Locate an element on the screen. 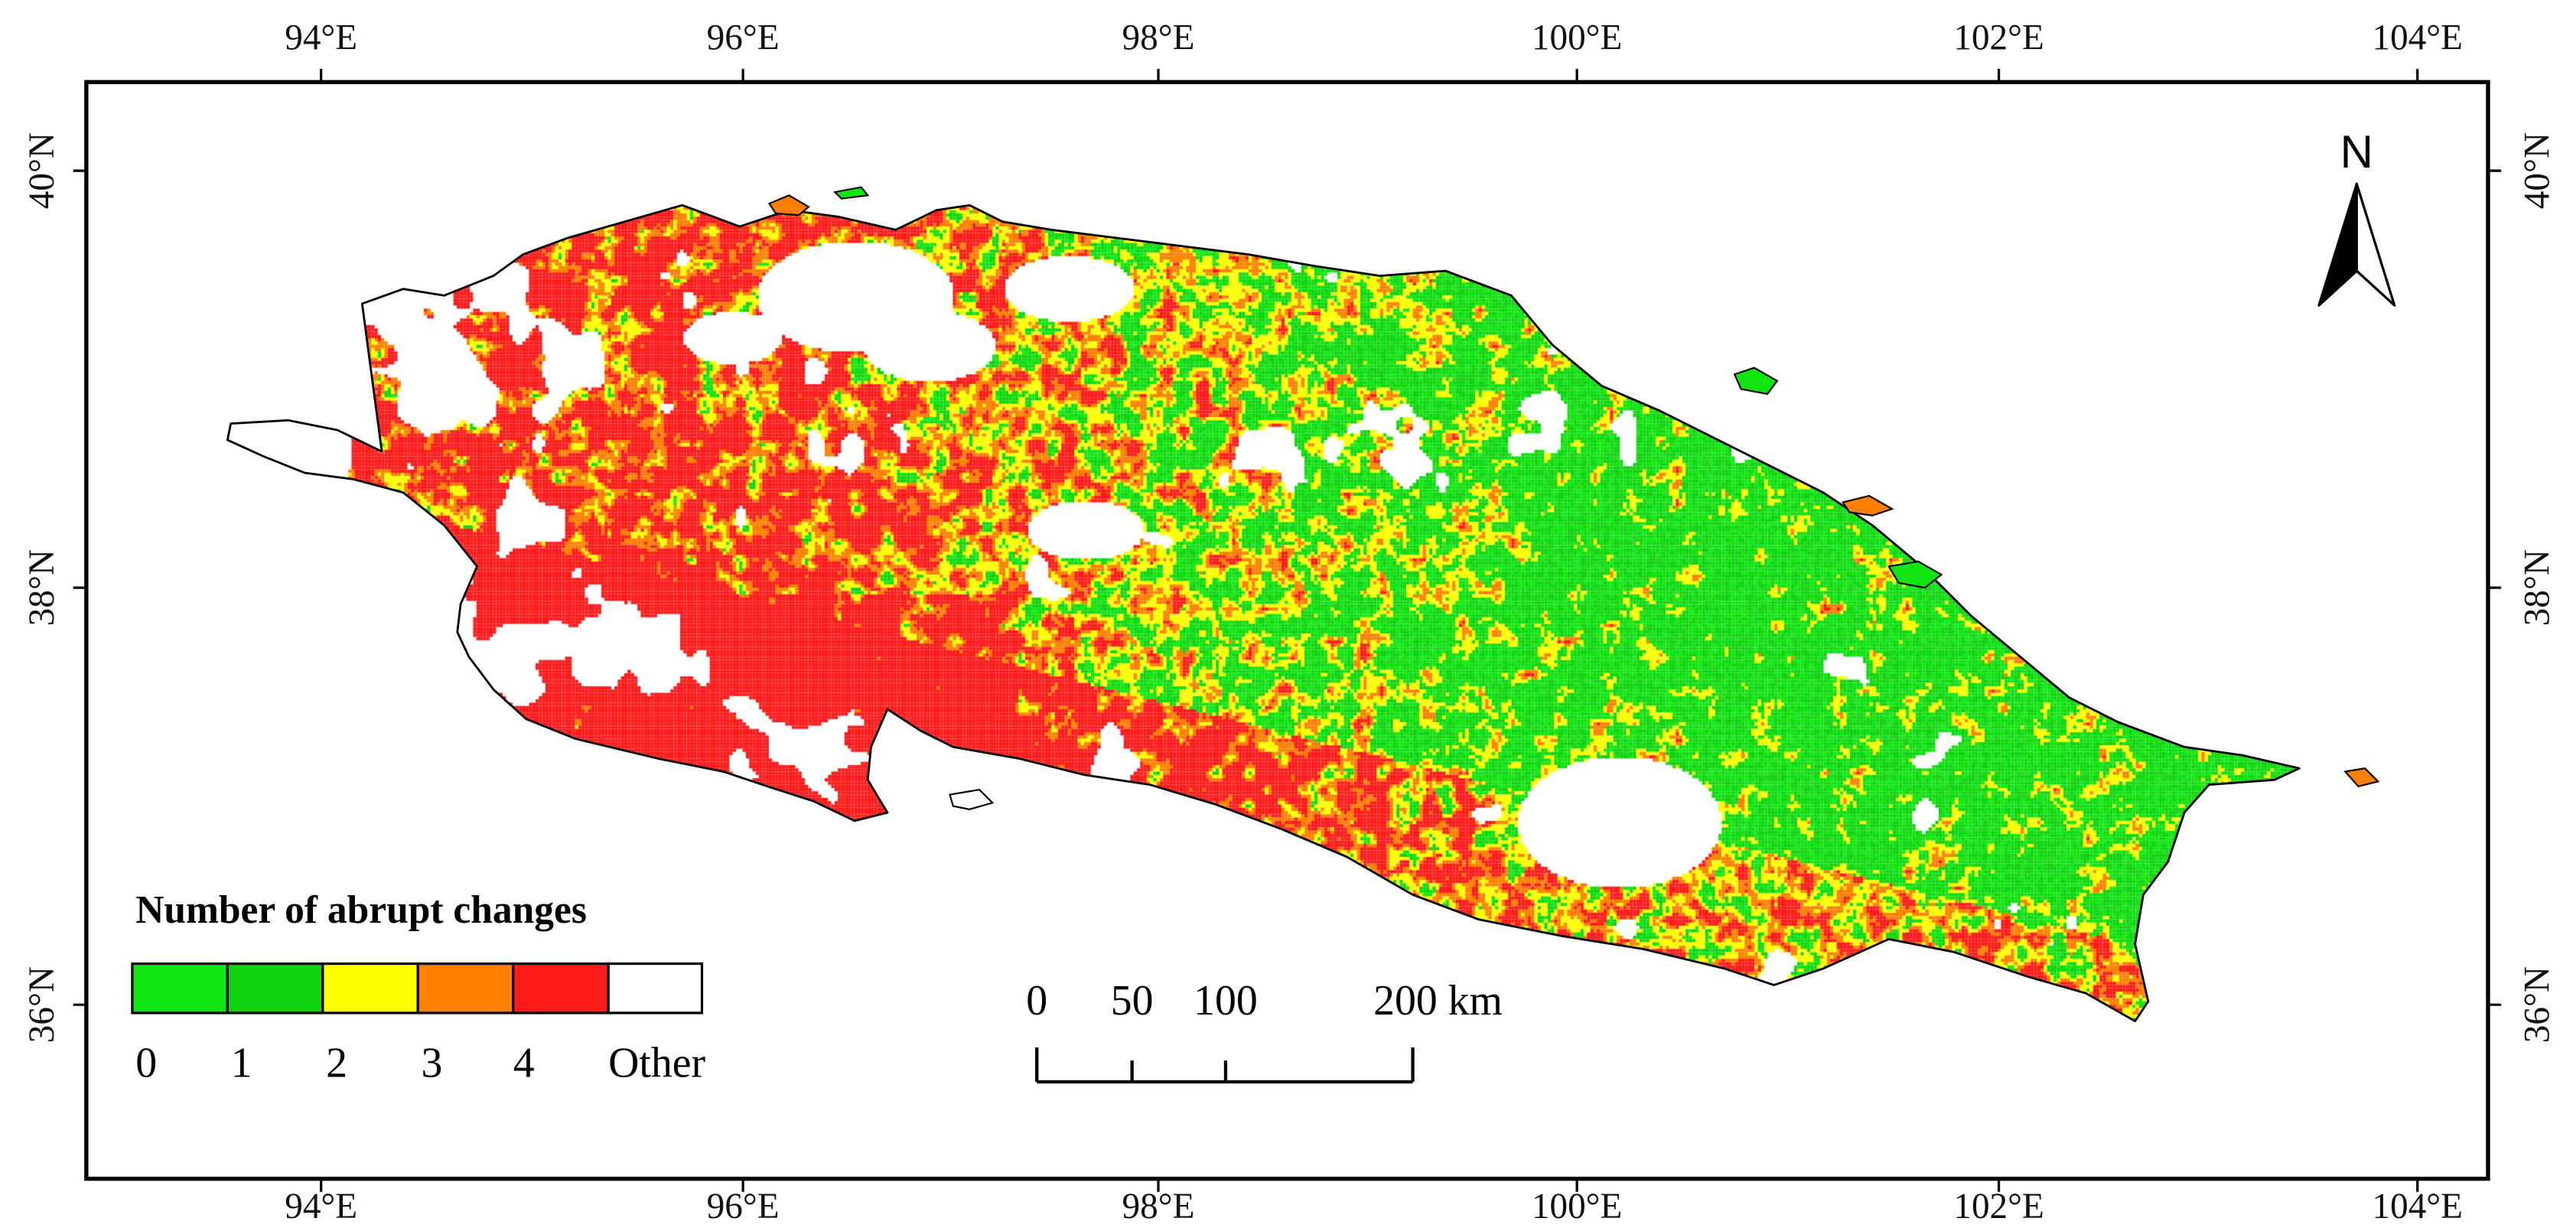 This screenshot has width=2576, height=1228. scale-label: 0 is located at coordinates (1036, 1000).